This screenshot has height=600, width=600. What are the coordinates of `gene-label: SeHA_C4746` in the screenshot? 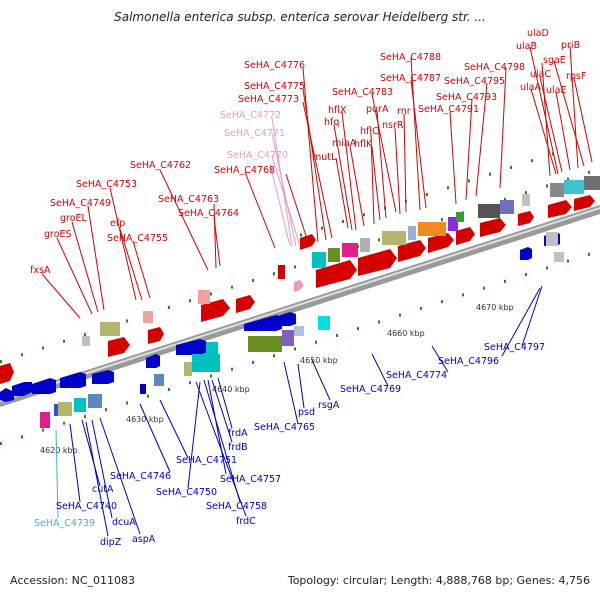 It's located at (140, 476).